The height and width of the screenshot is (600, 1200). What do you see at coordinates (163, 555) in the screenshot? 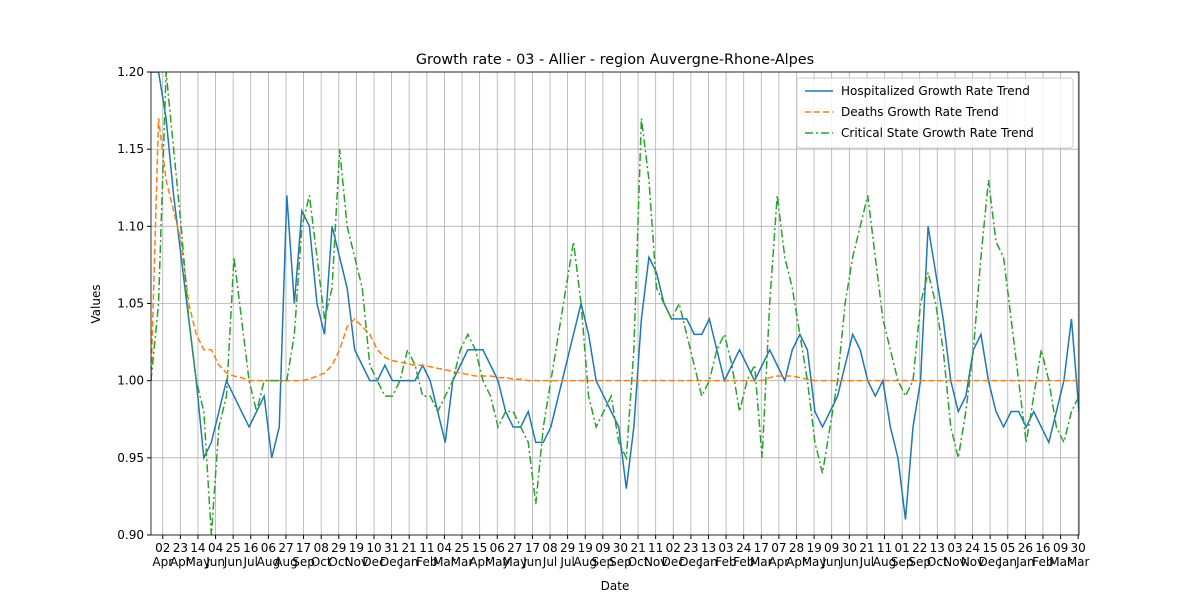
I see `x-tick-label: 02 Apr` at bounding box center [163, 555].